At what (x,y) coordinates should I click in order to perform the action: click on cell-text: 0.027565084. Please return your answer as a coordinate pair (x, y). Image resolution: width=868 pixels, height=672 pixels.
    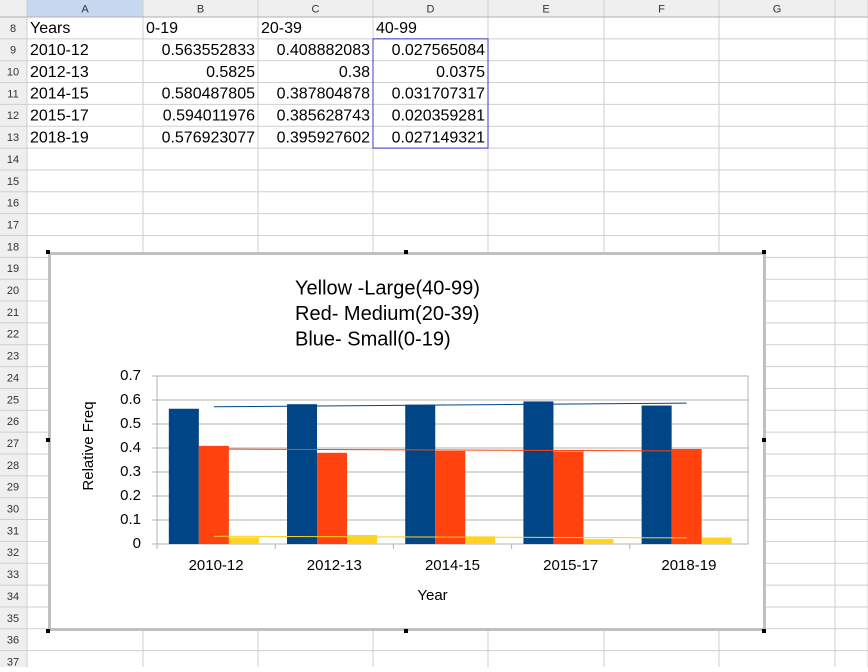
    Looking at the image, I should click on (439, 50).